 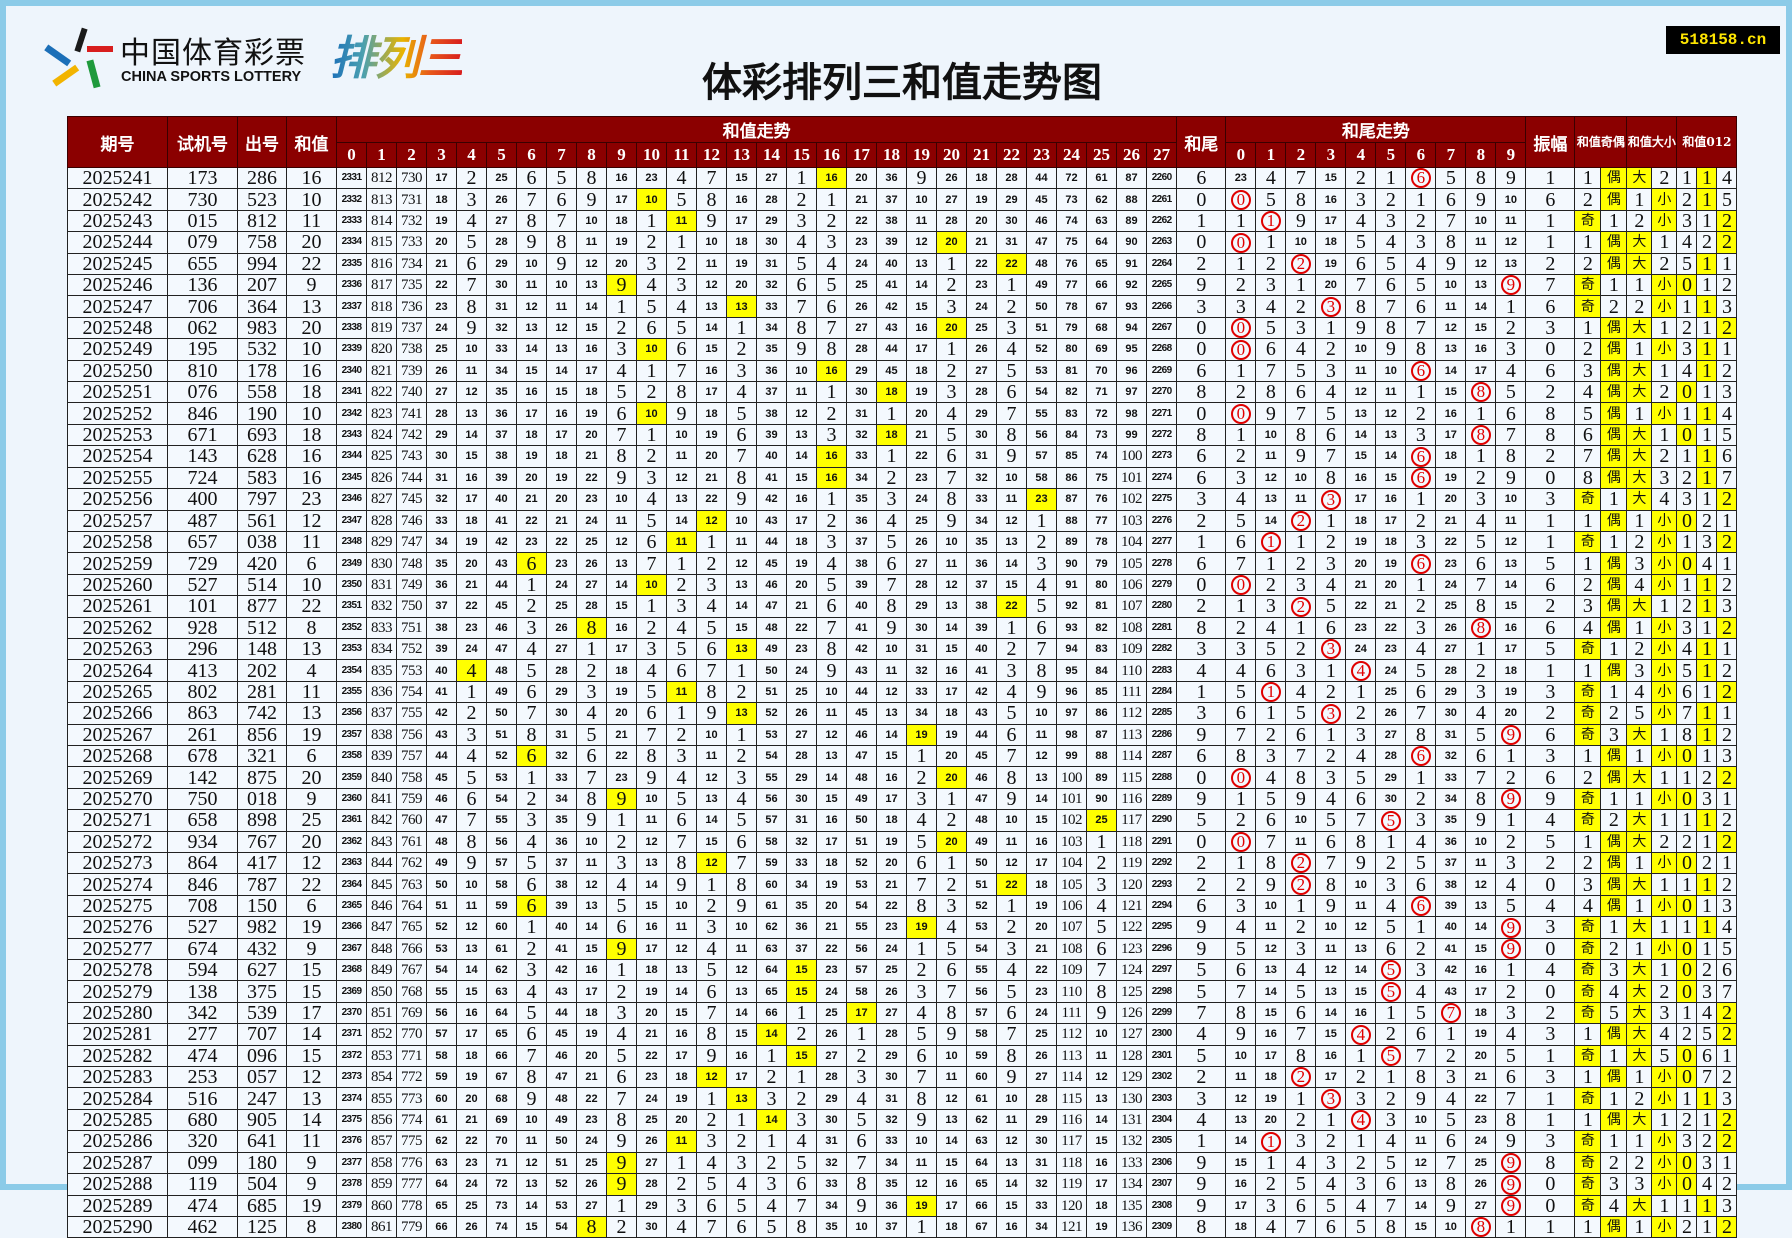 I want to click on tail-trend-omission: 9, so click(x=1271, y=884).